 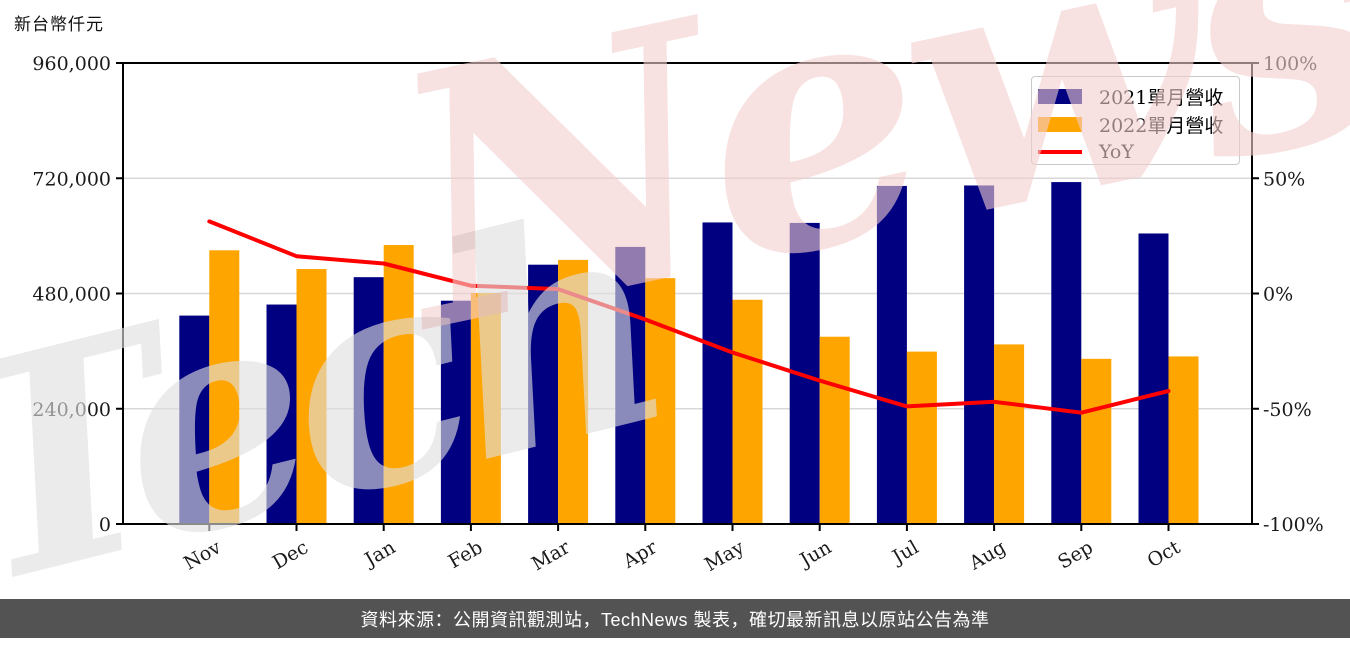 I want to click on legend-swatch-2022-icon, so click(x=1060, y=124).